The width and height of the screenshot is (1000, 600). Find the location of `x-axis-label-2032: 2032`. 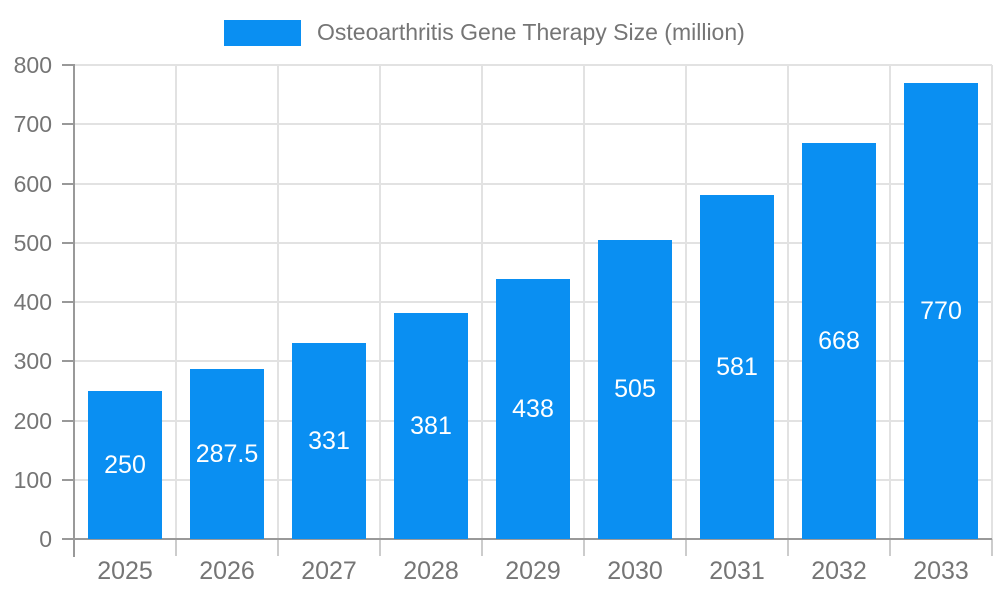

x-axis-label-2032: 2032 is located at coordinates (839, 571).